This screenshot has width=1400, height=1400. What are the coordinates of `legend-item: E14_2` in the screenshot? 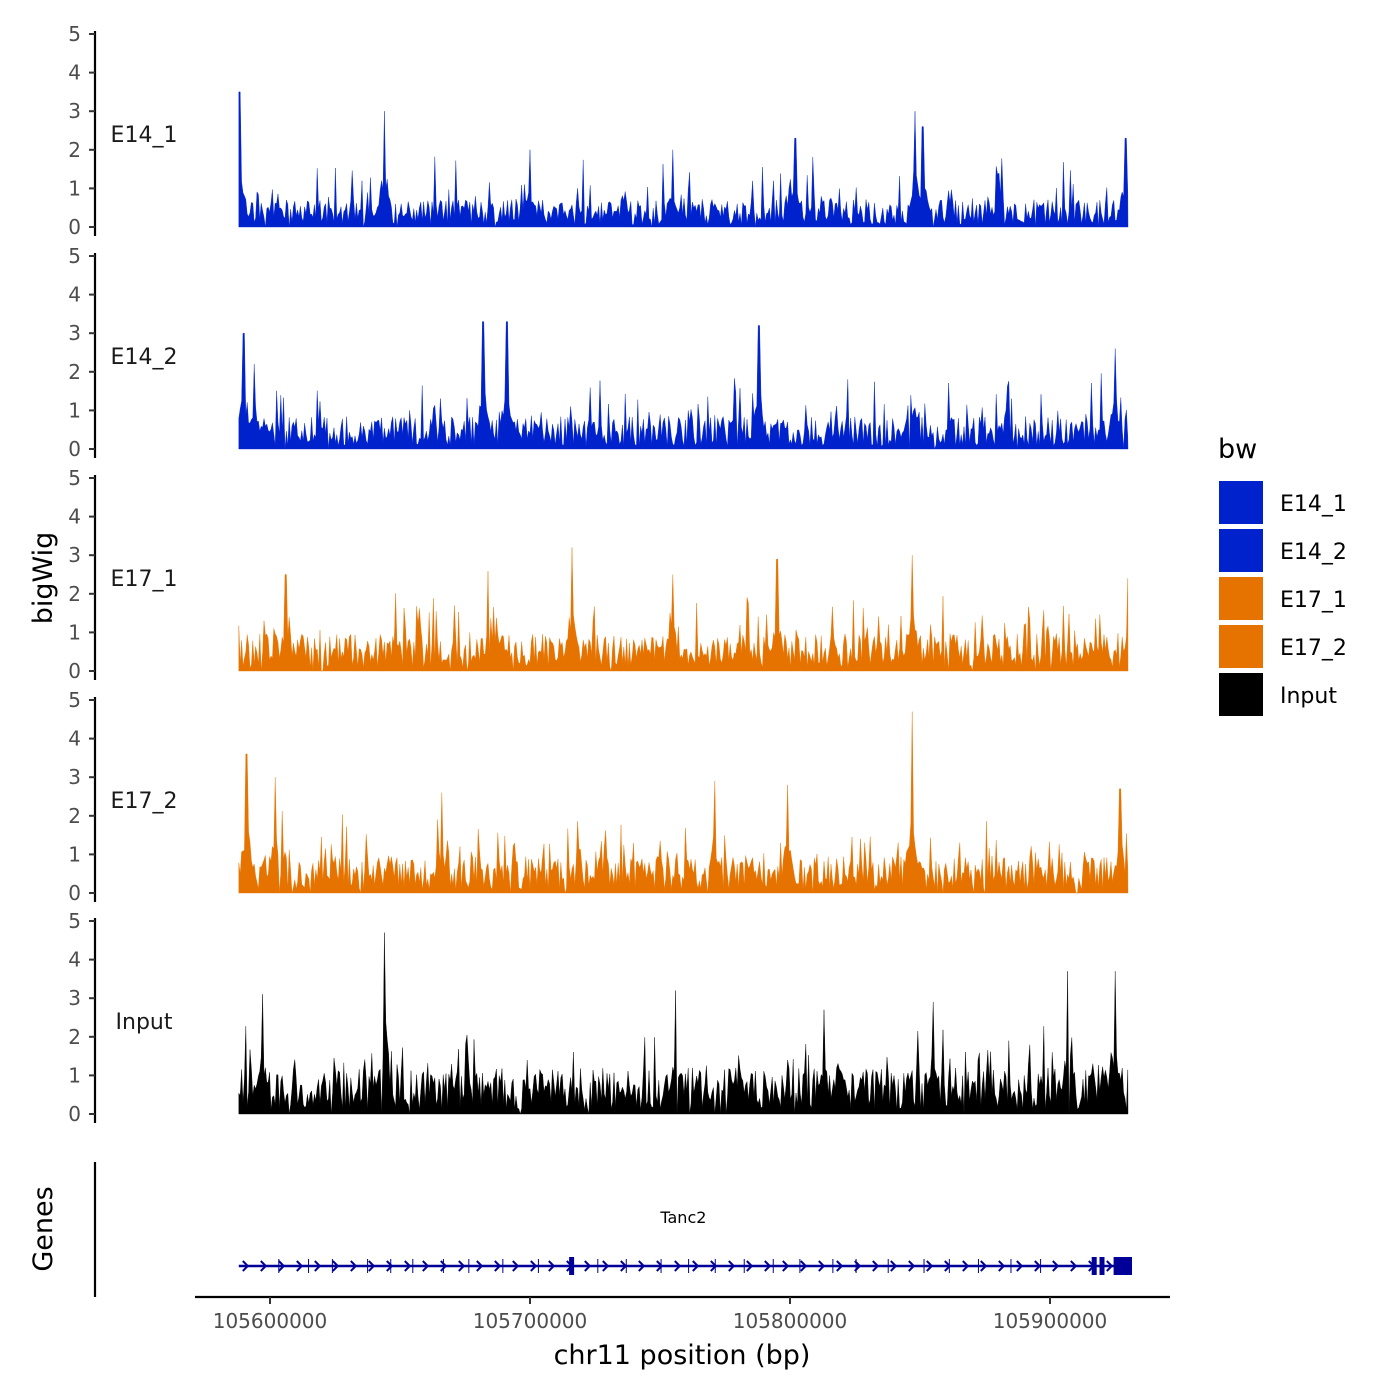 It's located at (1283, 550).